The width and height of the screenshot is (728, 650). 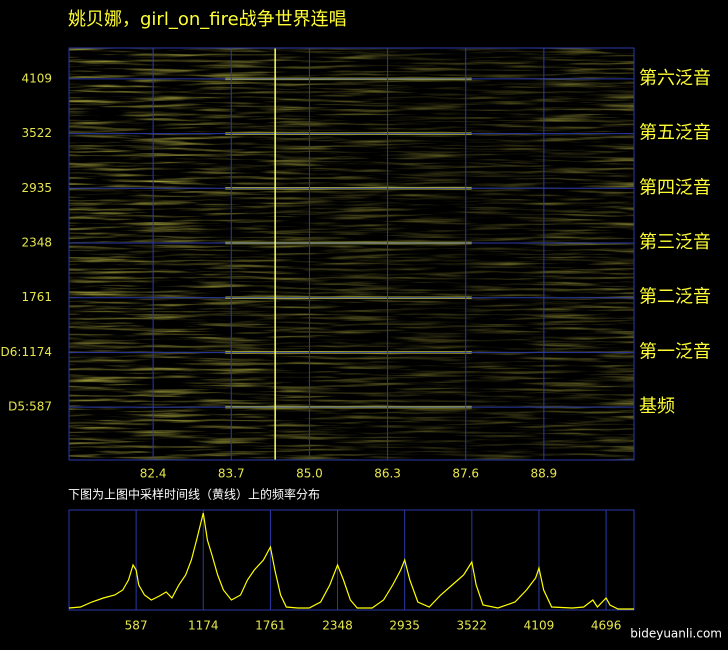 What do you see at coordinates (539, 626) in the screenshot?
I see `x-tick-label: 4109` at bounding box center [539, 626].